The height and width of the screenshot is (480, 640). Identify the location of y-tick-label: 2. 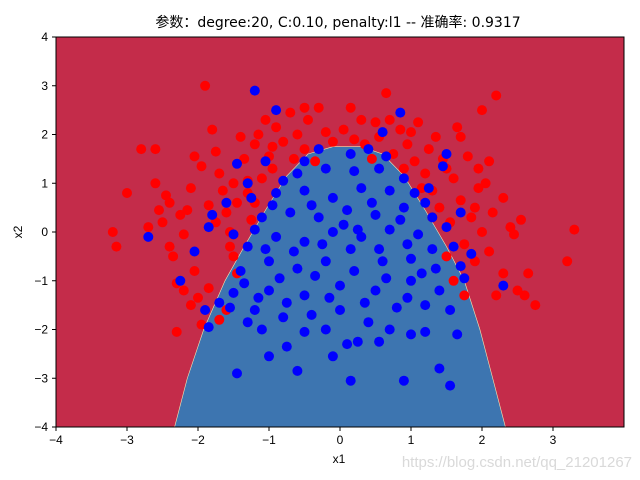
(44, 135).